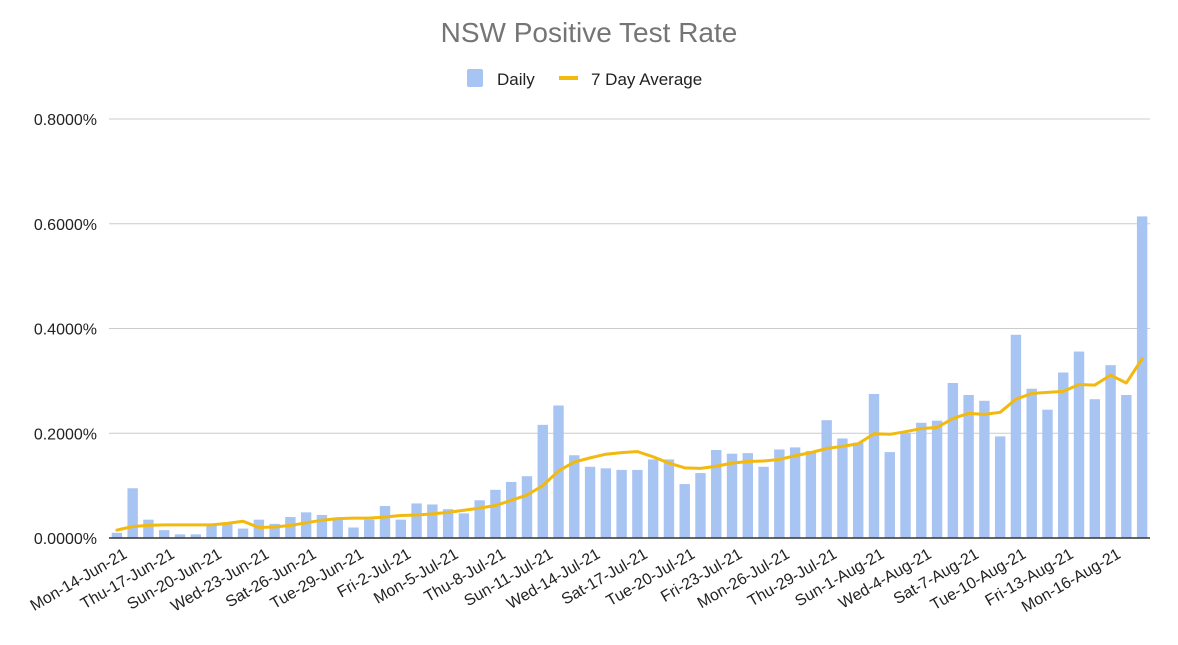 The height and width of the screenshot is (645, 1178). What do you see at coordinates (65, 539) in the screenshot?
I see `y-tick-label: 0.0000%` at bounding box center [65, 539].